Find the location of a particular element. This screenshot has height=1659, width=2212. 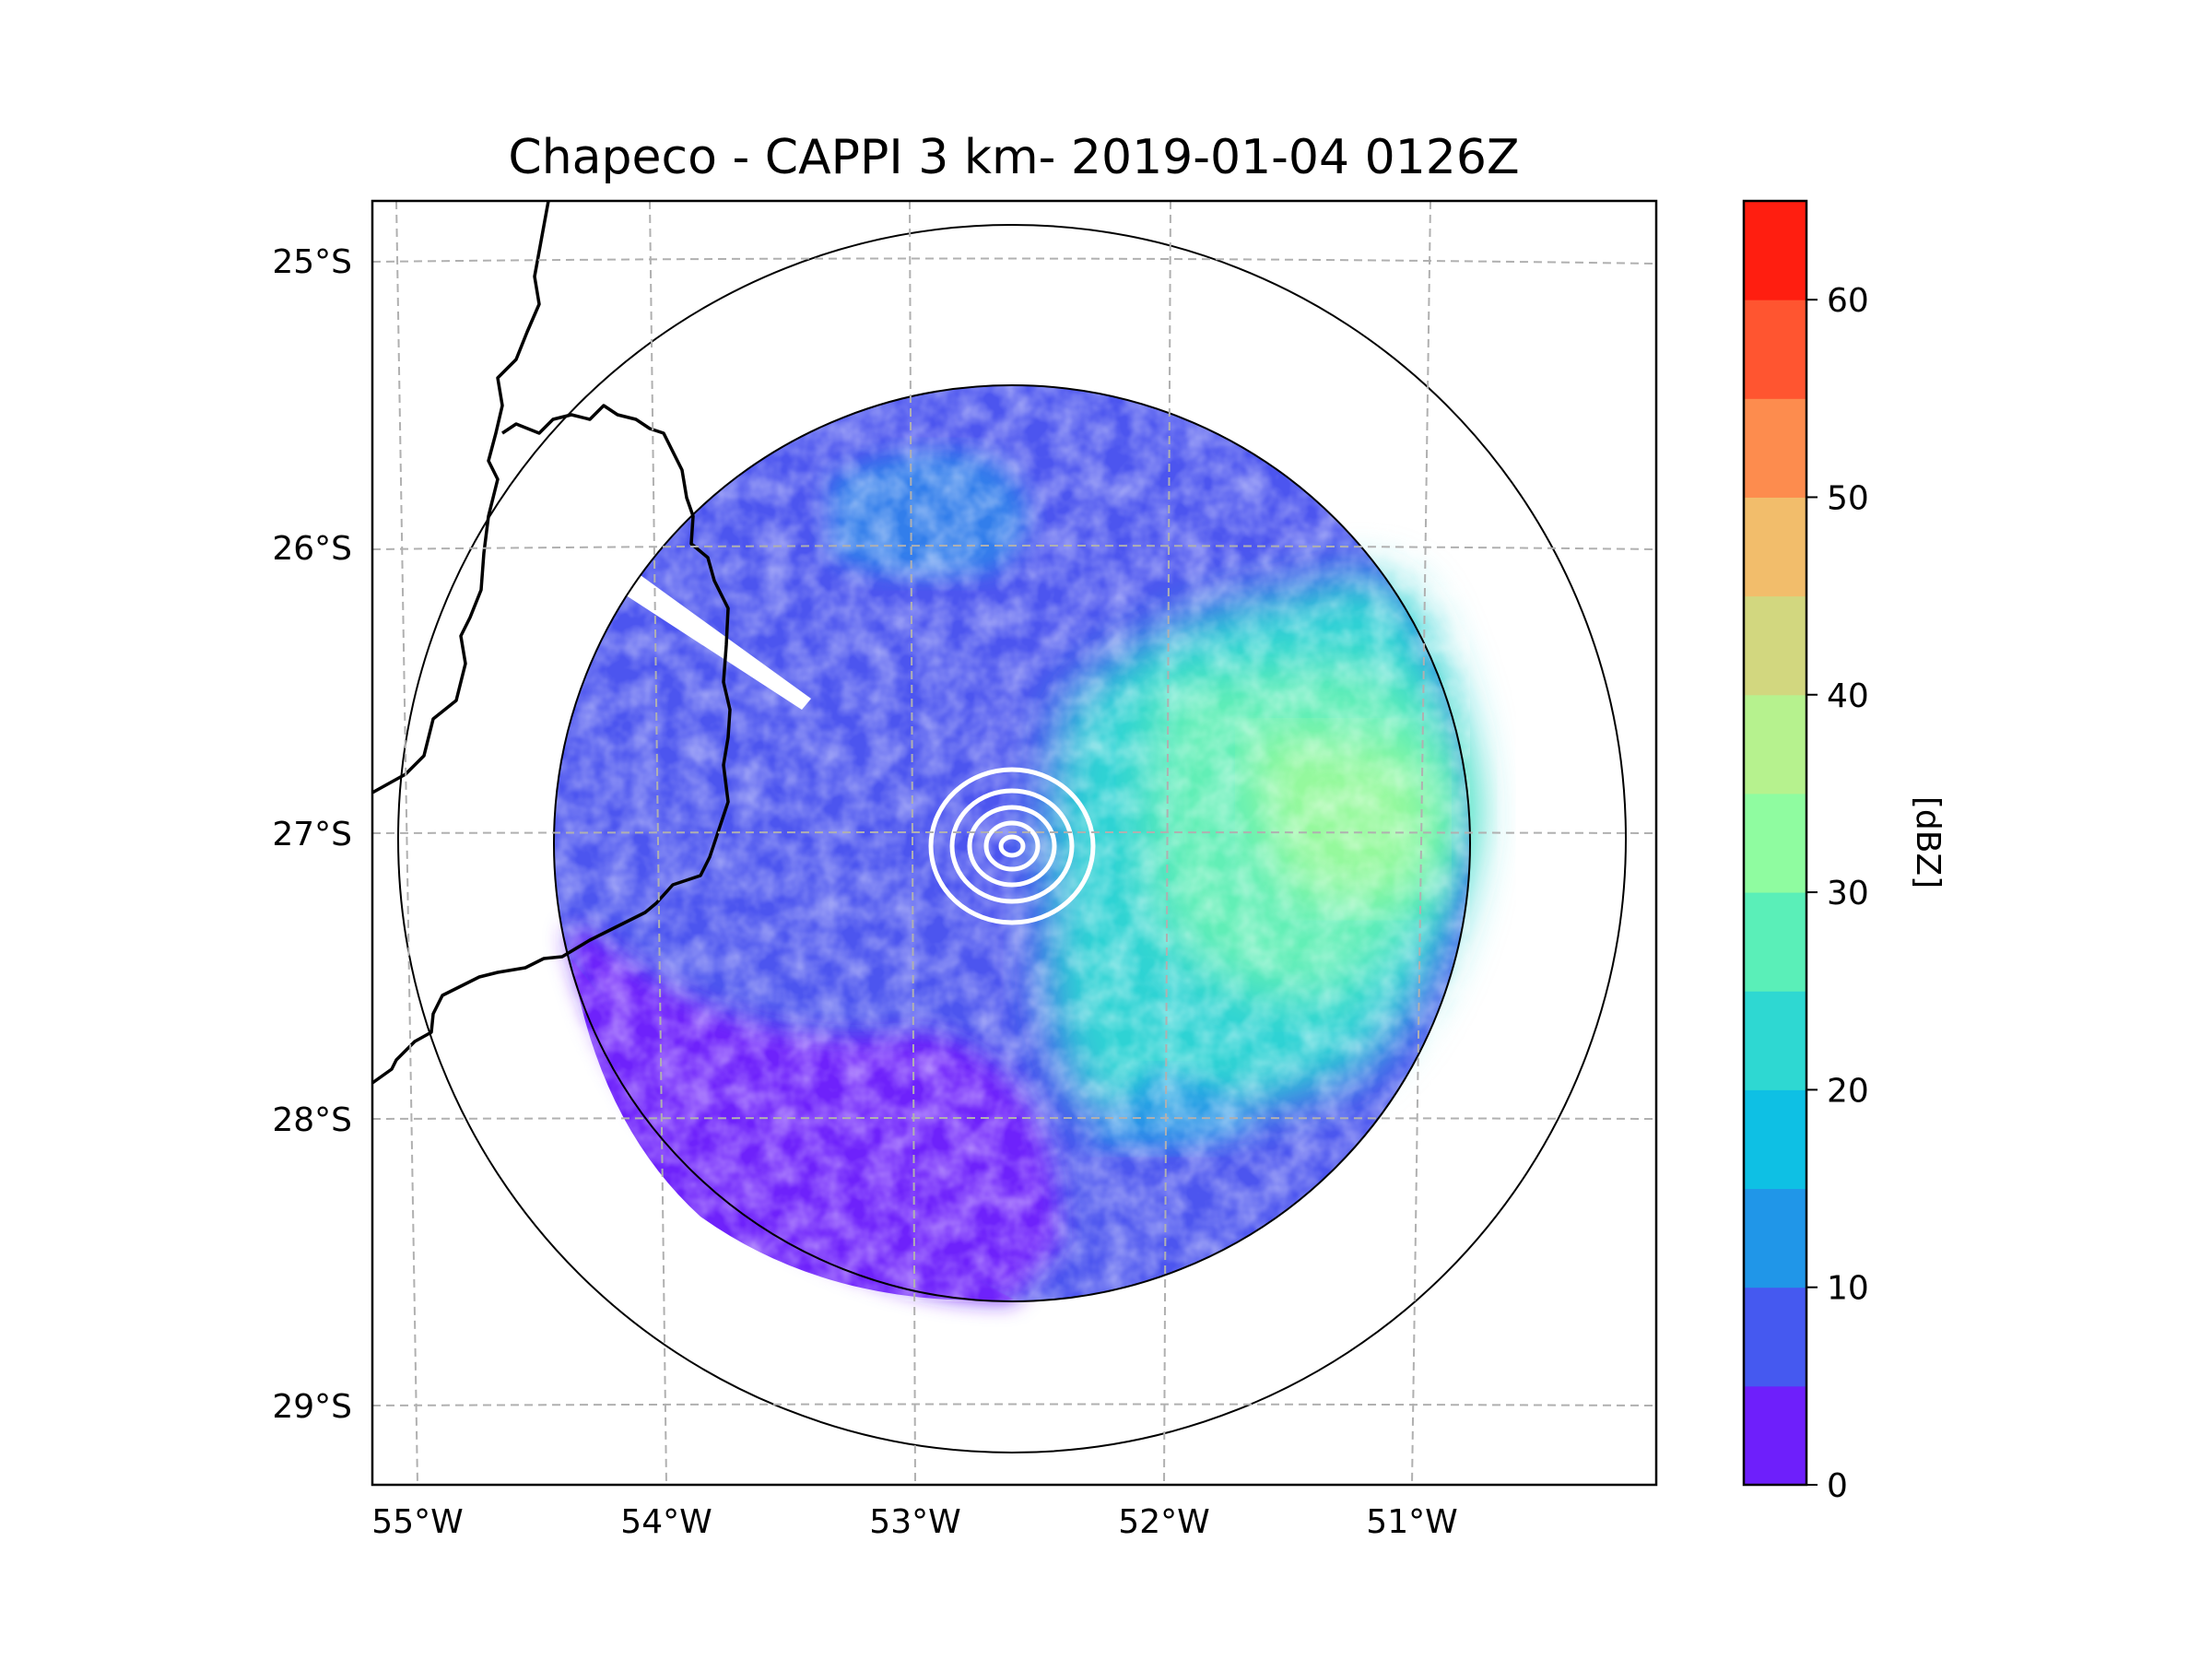

colorbar-tick-label: 20 is located at coordinates (1848, 1091).